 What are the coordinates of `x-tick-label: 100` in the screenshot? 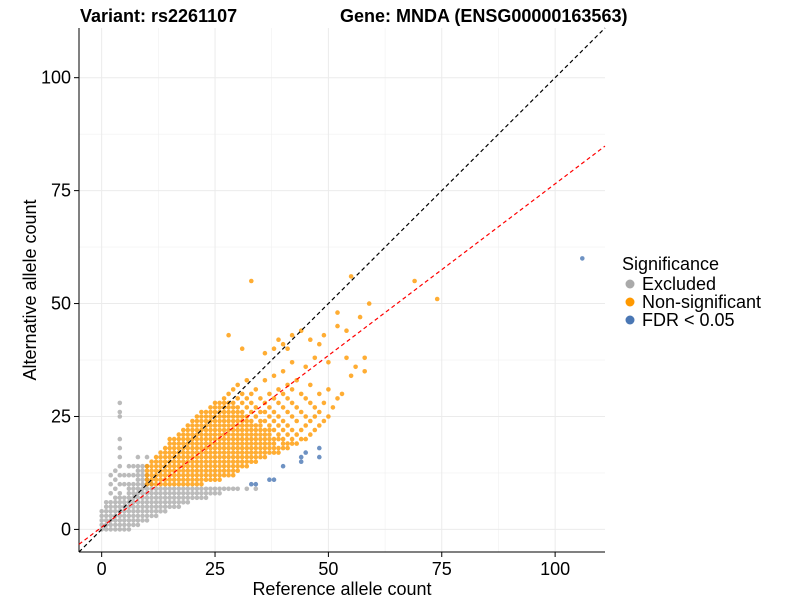 It's located at (555, 569).